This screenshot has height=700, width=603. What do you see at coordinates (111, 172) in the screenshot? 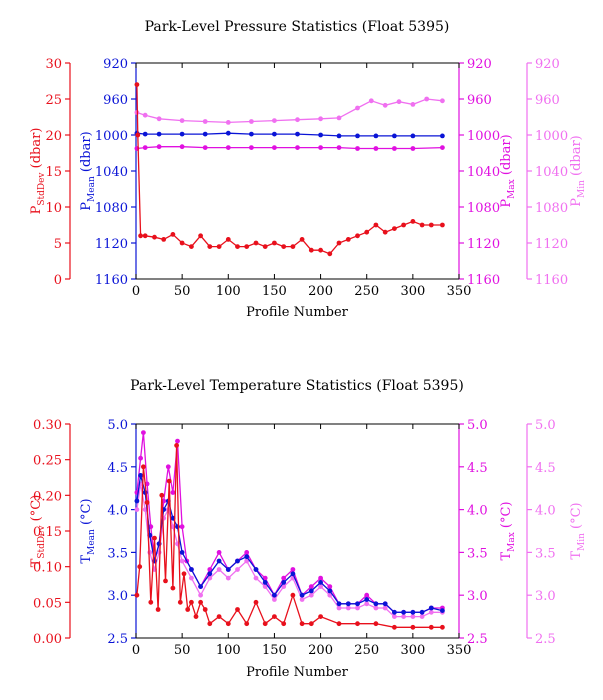
I see `y-tick-label-mean: 1040` at bounding box center [111, 172].